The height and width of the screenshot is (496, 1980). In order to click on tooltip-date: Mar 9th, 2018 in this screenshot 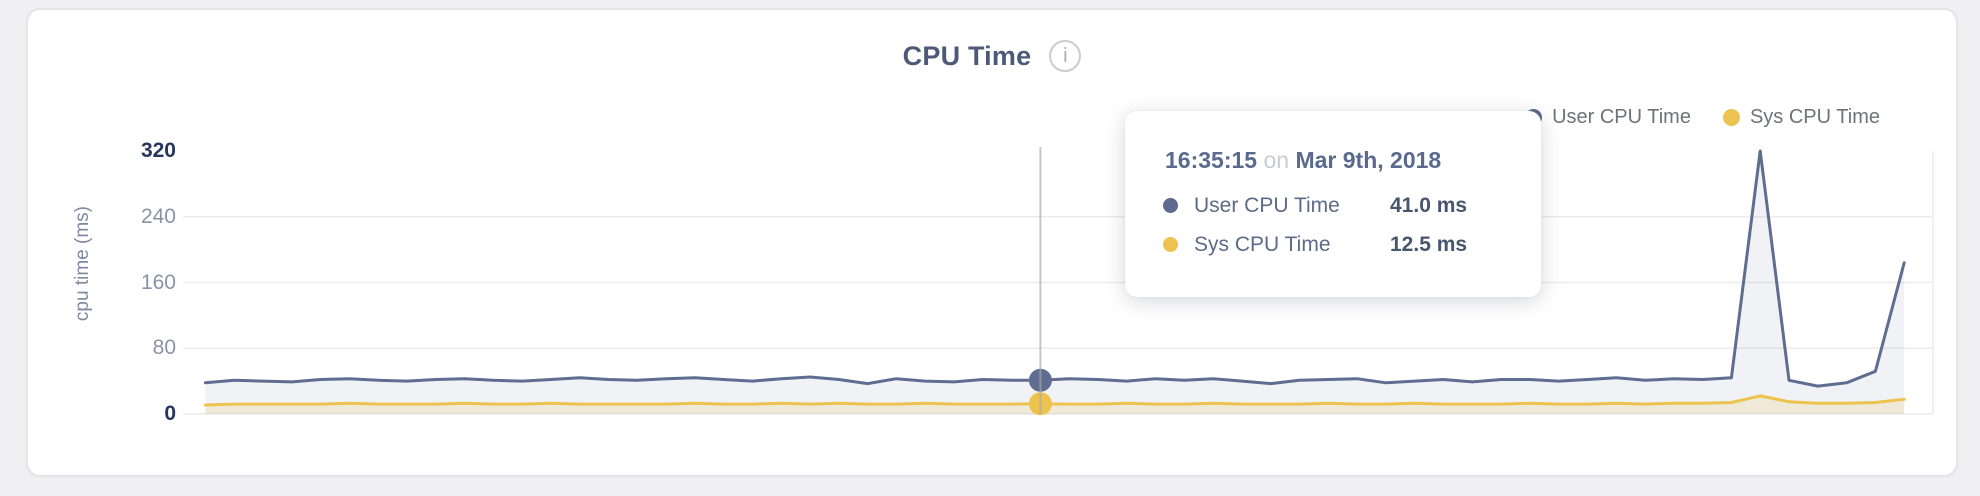, I will do `click(1368, 160)`.